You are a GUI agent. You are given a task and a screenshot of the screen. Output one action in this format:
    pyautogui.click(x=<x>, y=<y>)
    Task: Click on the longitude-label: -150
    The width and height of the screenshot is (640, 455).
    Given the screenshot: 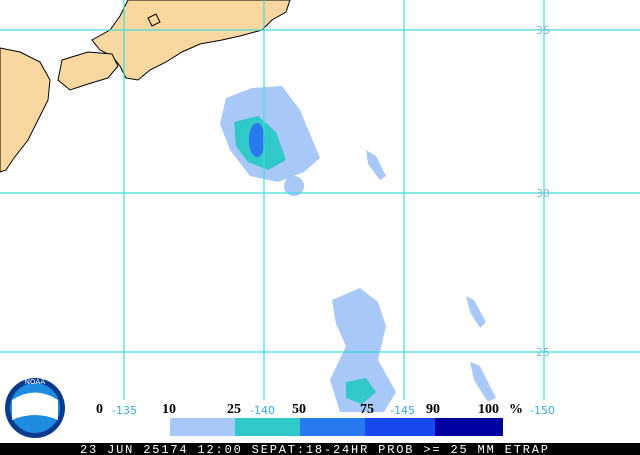 What is the action you would take?
    pyautogui.click(x=542, y=410)
    